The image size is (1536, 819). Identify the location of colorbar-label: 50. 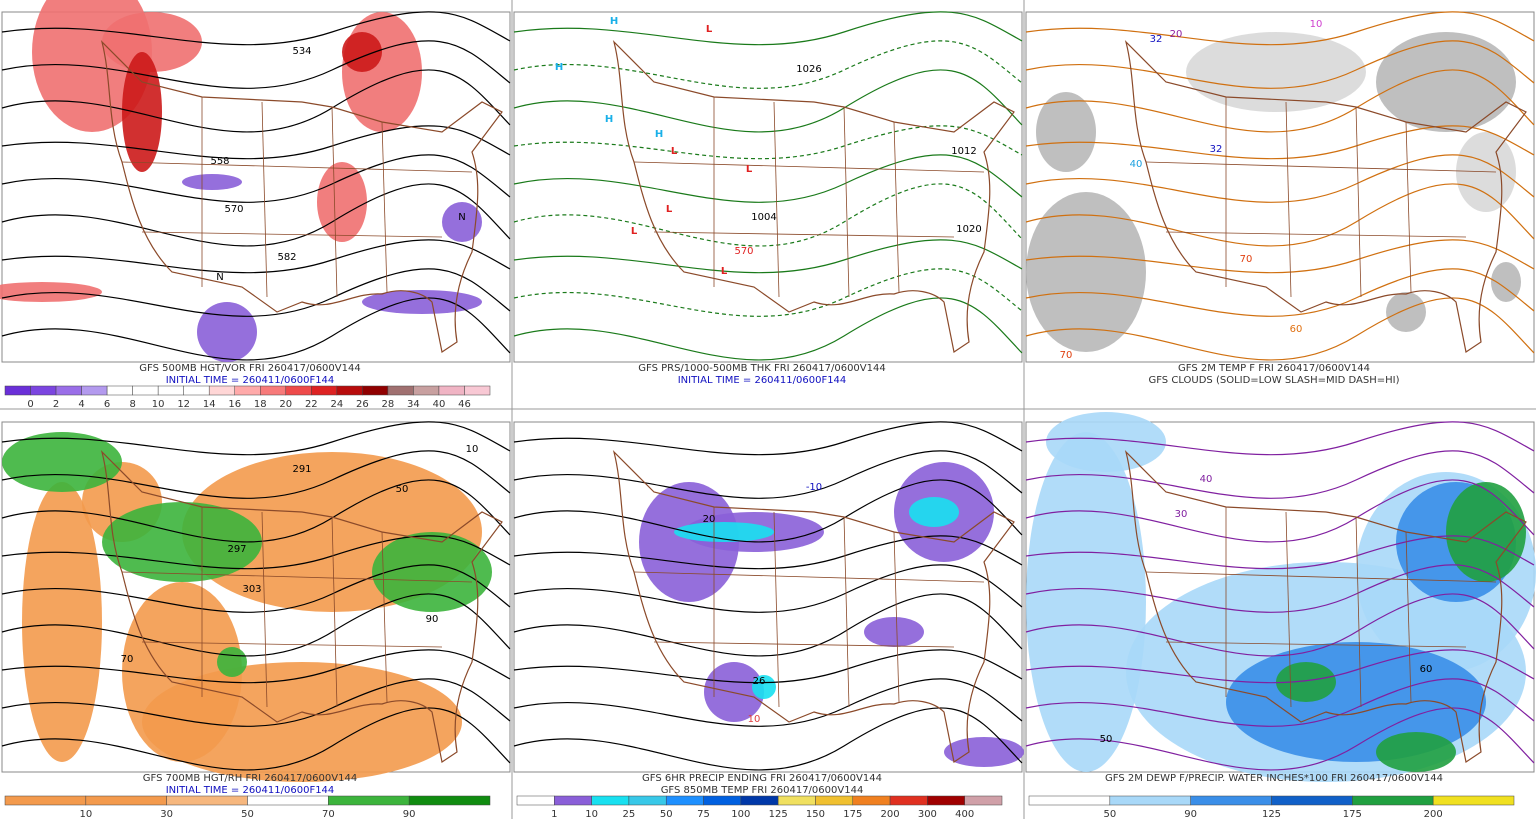
(247, 814).